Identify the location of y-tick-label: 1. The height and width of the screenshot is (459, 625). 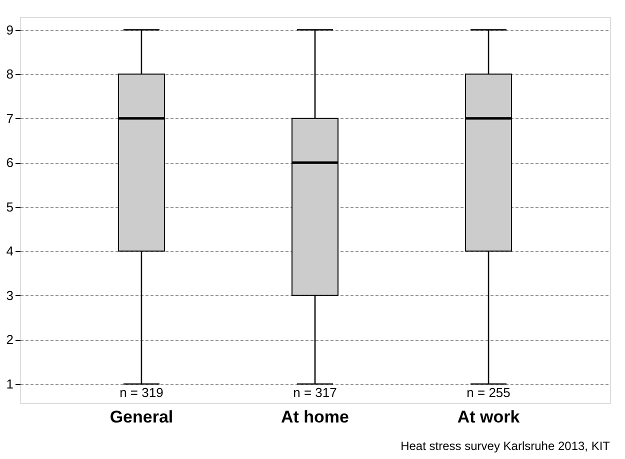
(10, 384).